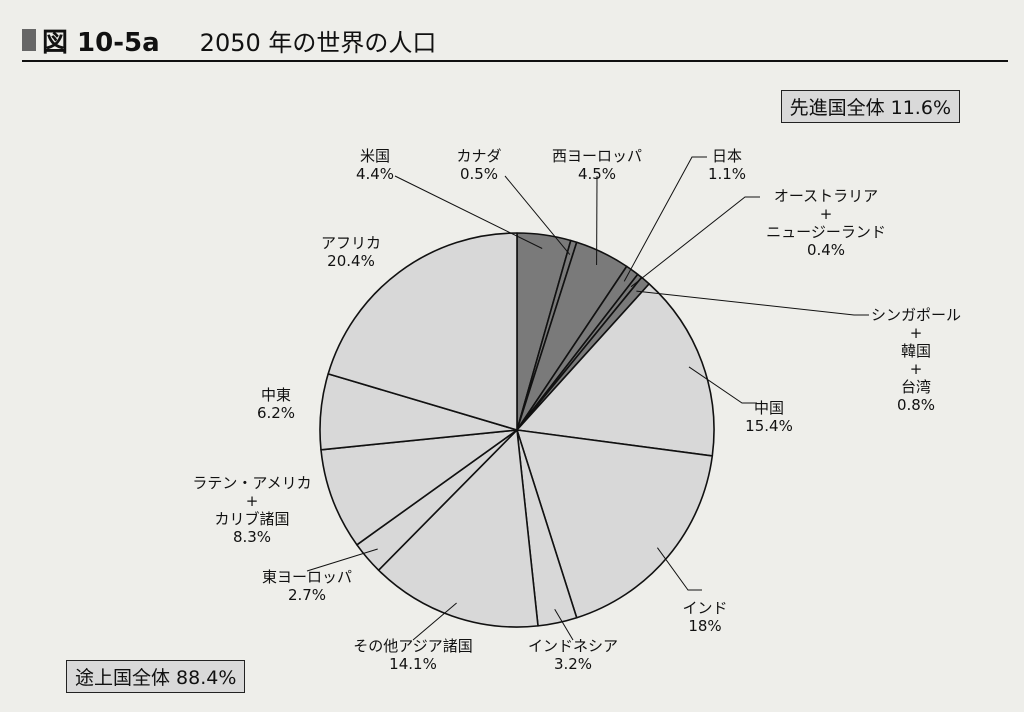 This screenshot has height=712, width=1024. I want to click on label-indonesia-line-1: 3.2%, so click(573, 664).